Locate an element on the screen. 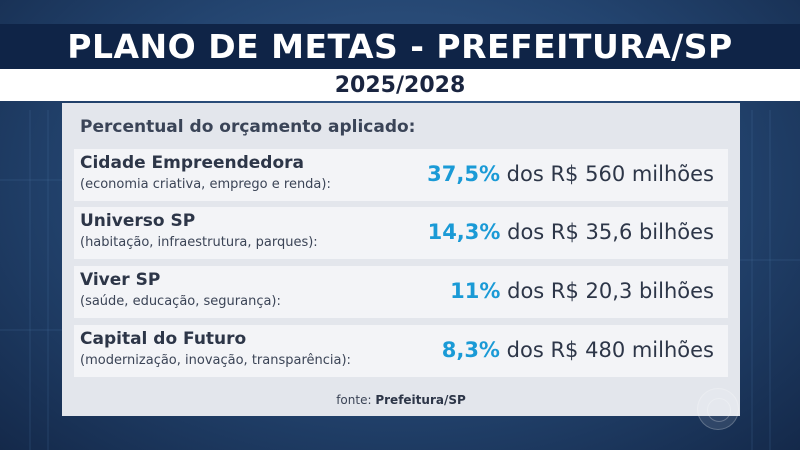 The image size is (800, 450). row-description: (saúde, educação, segurança): is located at coordinates (180, 301).